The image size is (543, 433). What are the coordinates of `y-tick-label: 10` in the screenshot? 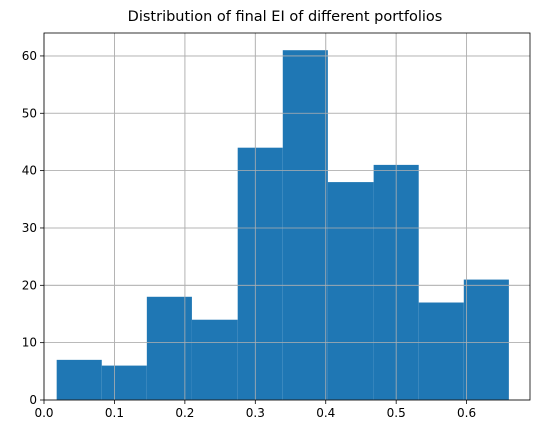 It's located at (29, 343).